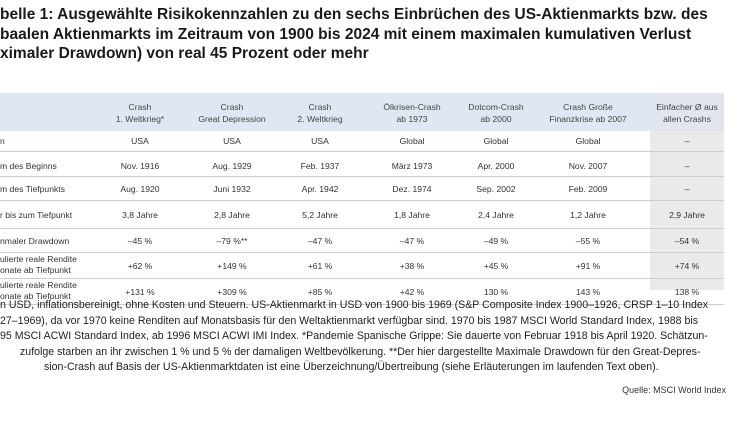 The height and width of the screenshot is (421, 750). I want to click on table-cell: 1,8 Jahre, so click(412, 214).